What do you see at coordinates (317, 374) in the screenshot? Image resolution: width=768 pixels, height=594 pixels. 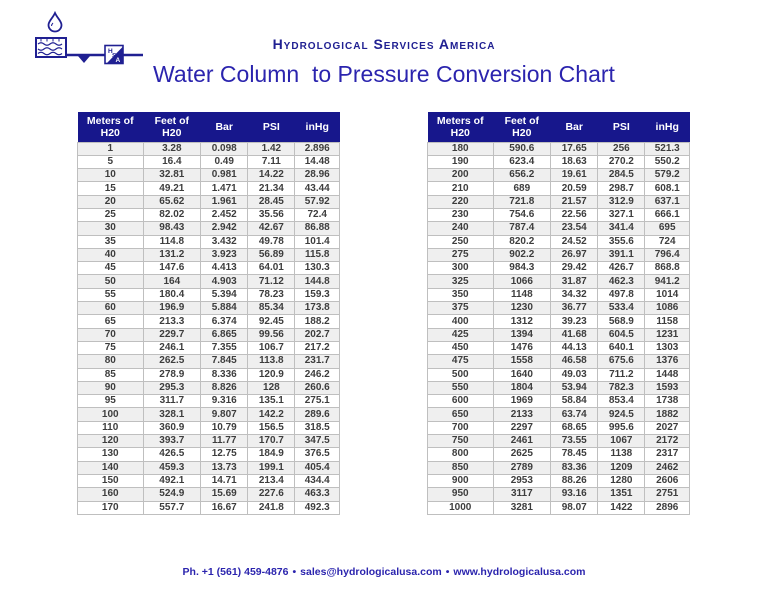 I see `cell: 246.2` at bounding box center [317, 374].